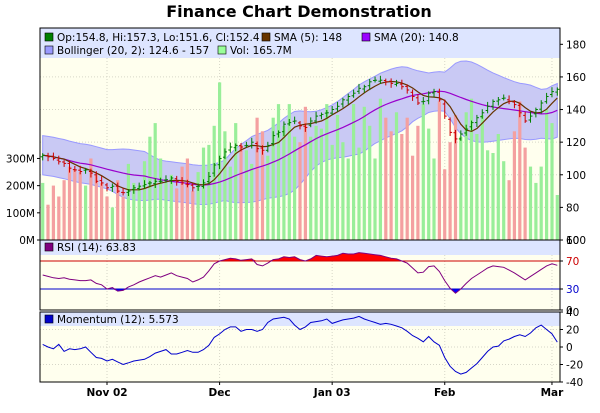 This screenshot has width=600, height=413. I want to click on x-tick-label: Feb, so click(445, 393).